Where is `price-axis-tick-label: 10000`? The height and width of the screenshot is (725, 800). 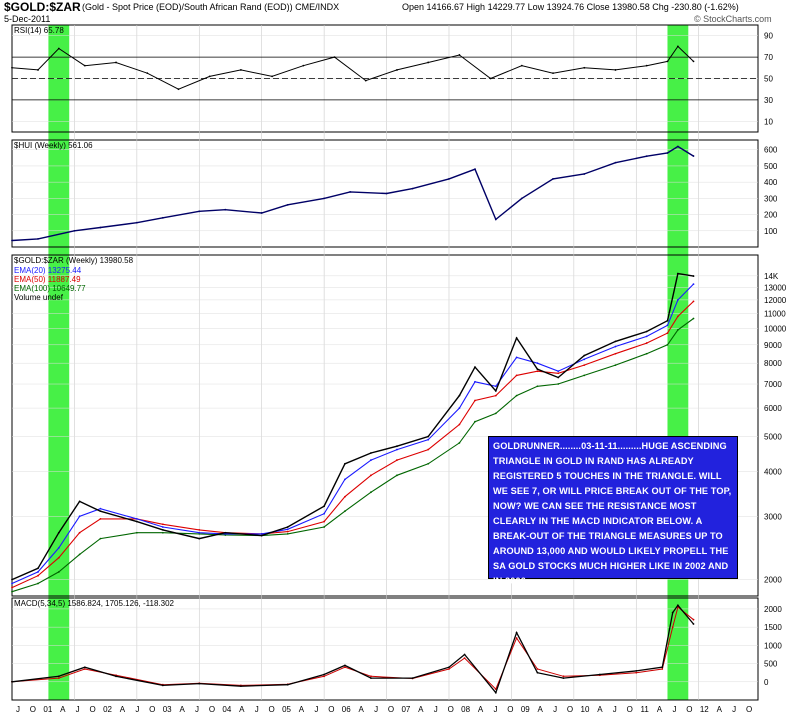
price-axis-tick-label: 10000 is located at coordinates (775, 328).